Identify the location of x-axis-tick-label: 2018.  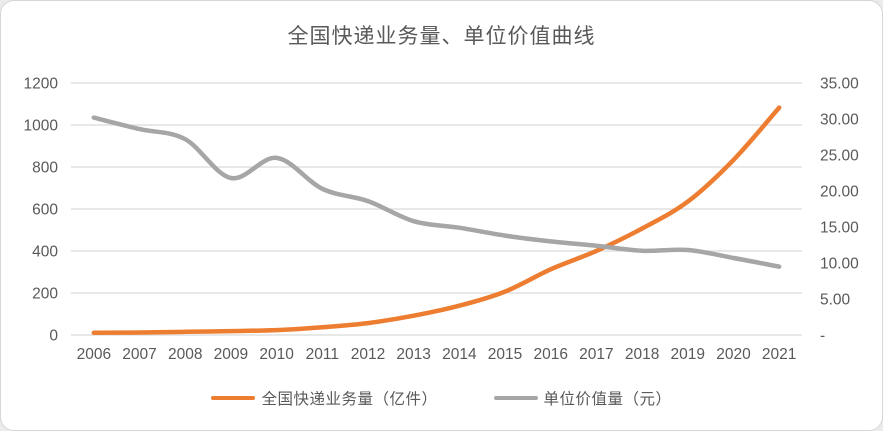
(642, 354).